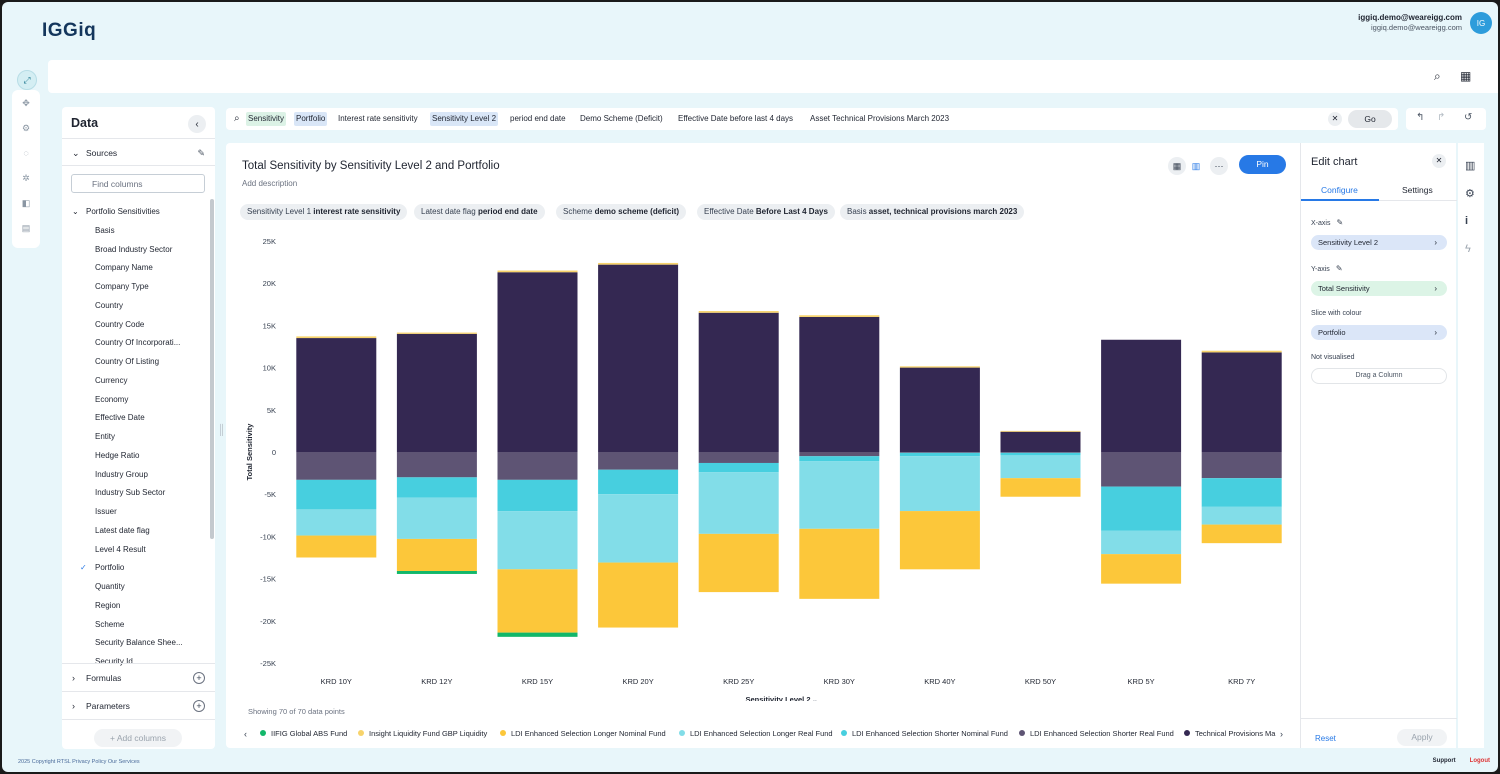 This screenshot has height=774, width=1500. Describe the element at coordinates (136, 475) in the screenshot. I see `column-item: Industry Group` at that location.